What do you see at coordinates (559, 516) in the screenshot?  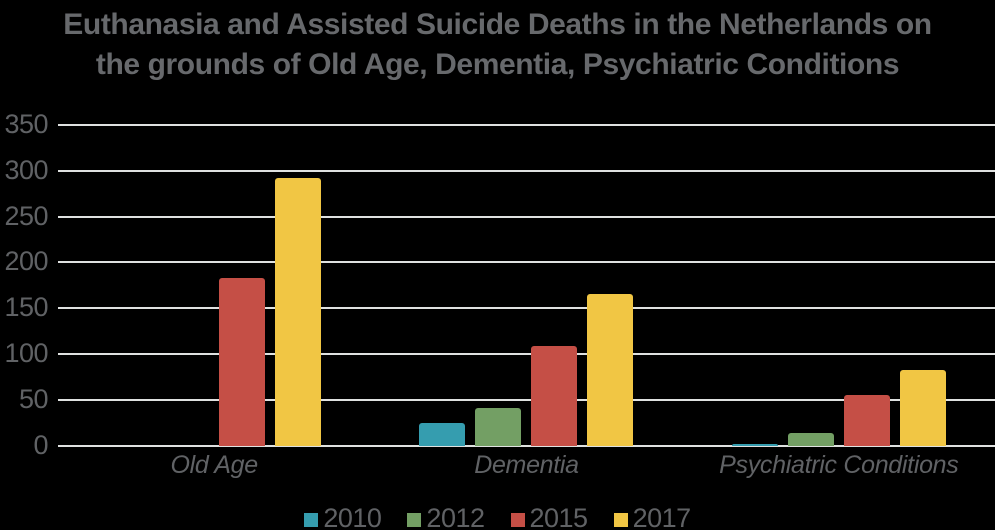 I see `legend-label: 2015` at bounding box center [559, 516].